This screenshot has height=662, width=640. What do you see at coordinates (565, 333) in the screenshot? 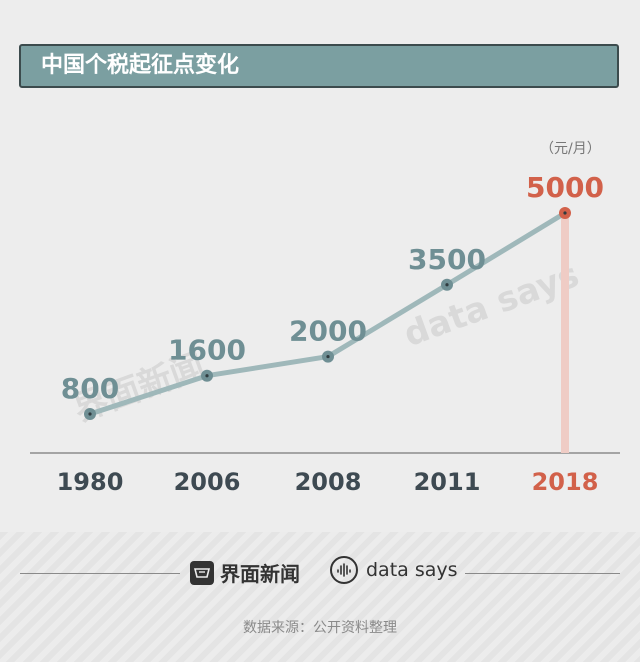
I see `highlight-bar` at bounding box center [565, 333].